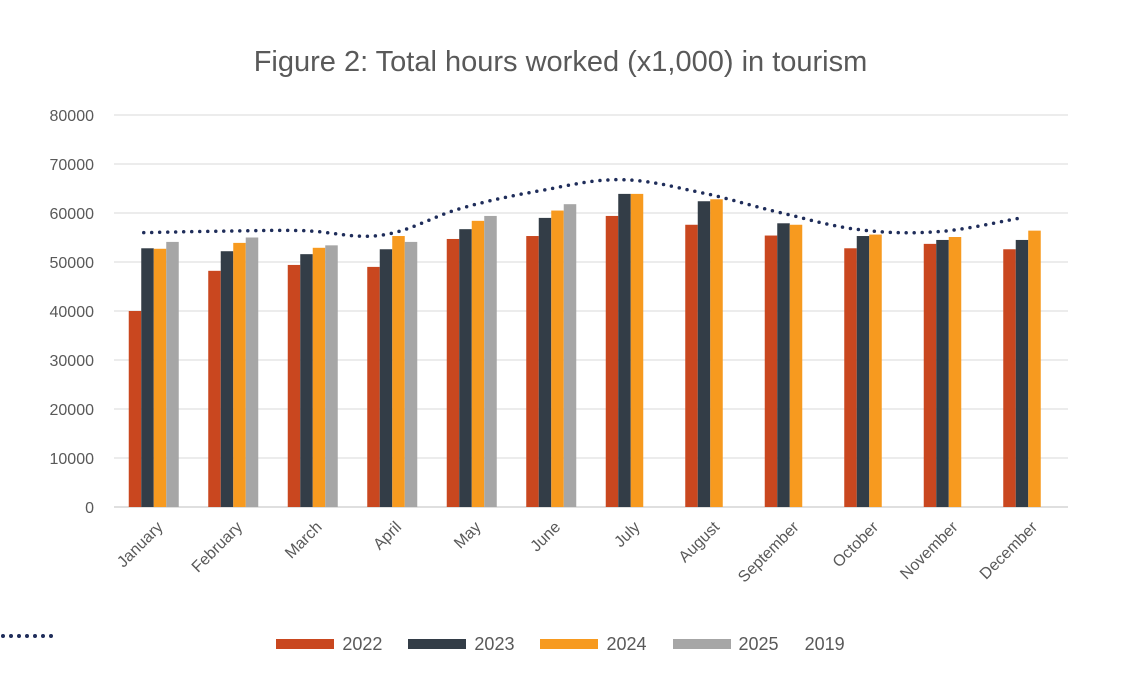 The image size is (1121, 682). I want to click on bar-2023-december, so click(1022, 373).